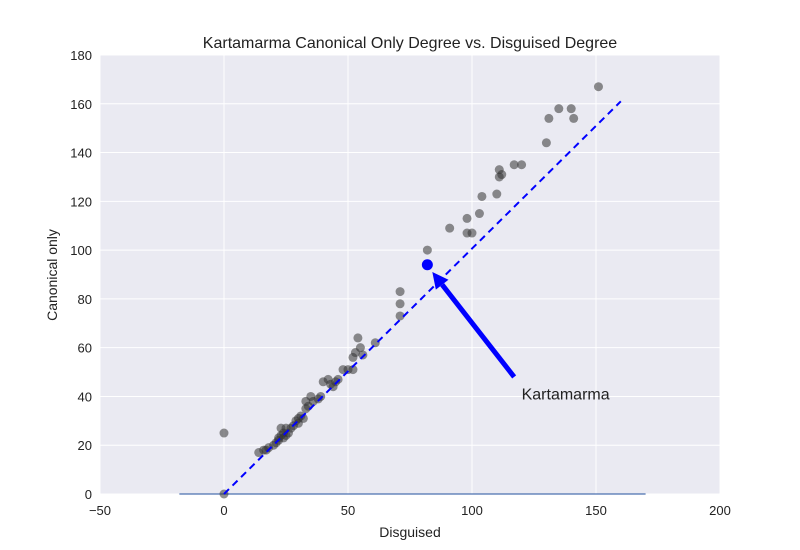  Describe the element at coordinates (720, 510) in the screenshot. I see `x-tick-label: 200` at that location.